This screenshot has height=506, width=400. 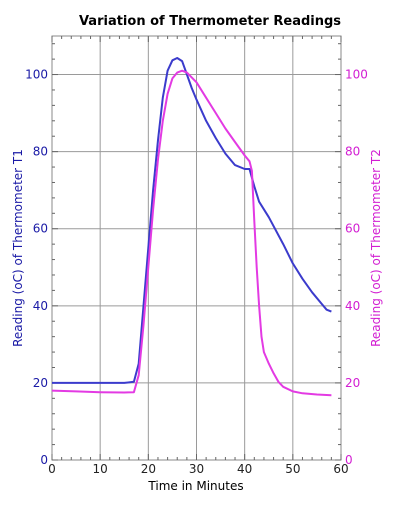 I want to click on x-tick-label: 30, so click(x=196, y=469).